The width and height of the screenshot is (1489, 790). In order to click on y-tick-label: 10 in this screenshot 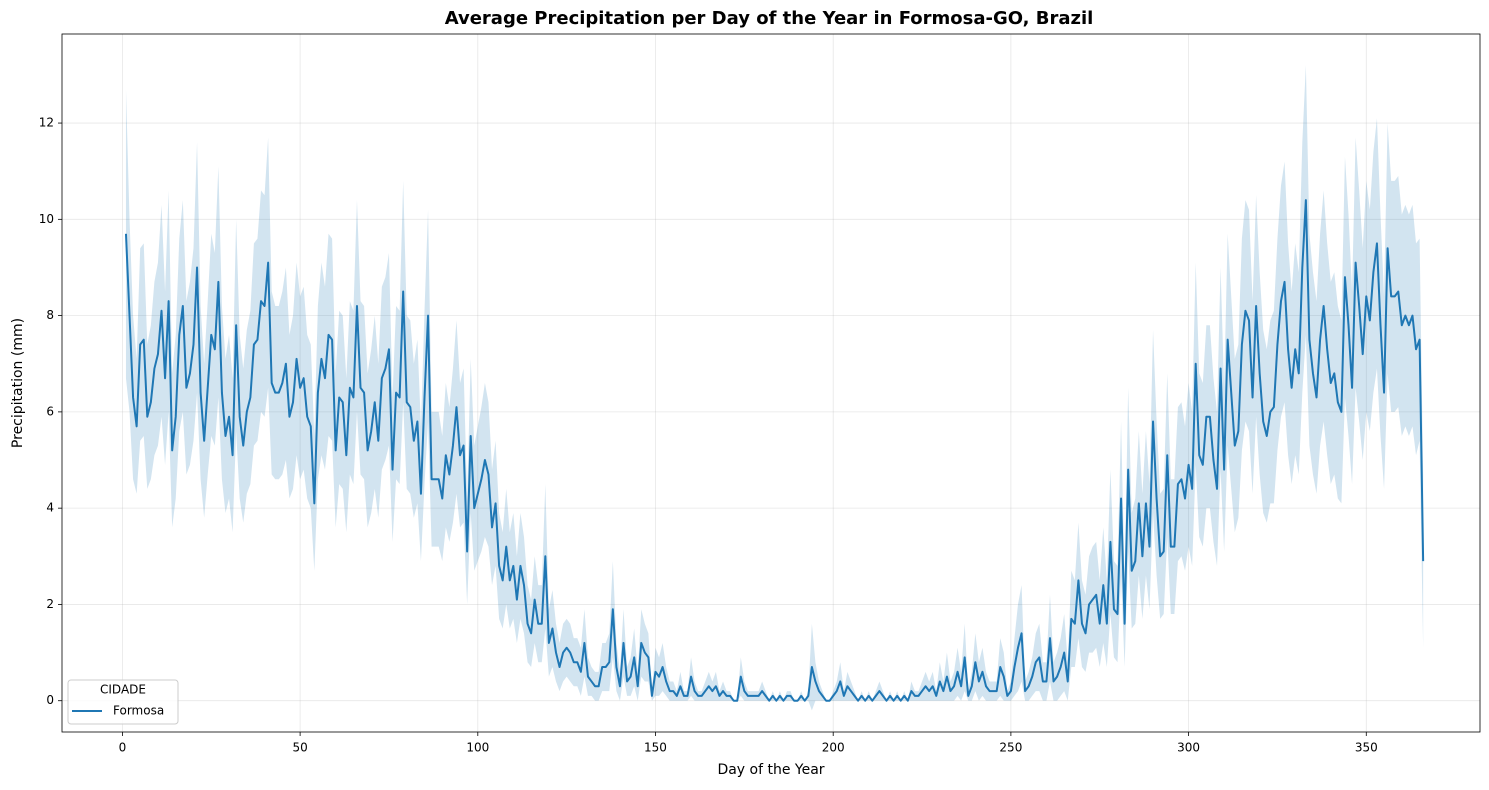, I will do `click(46, 219)`.